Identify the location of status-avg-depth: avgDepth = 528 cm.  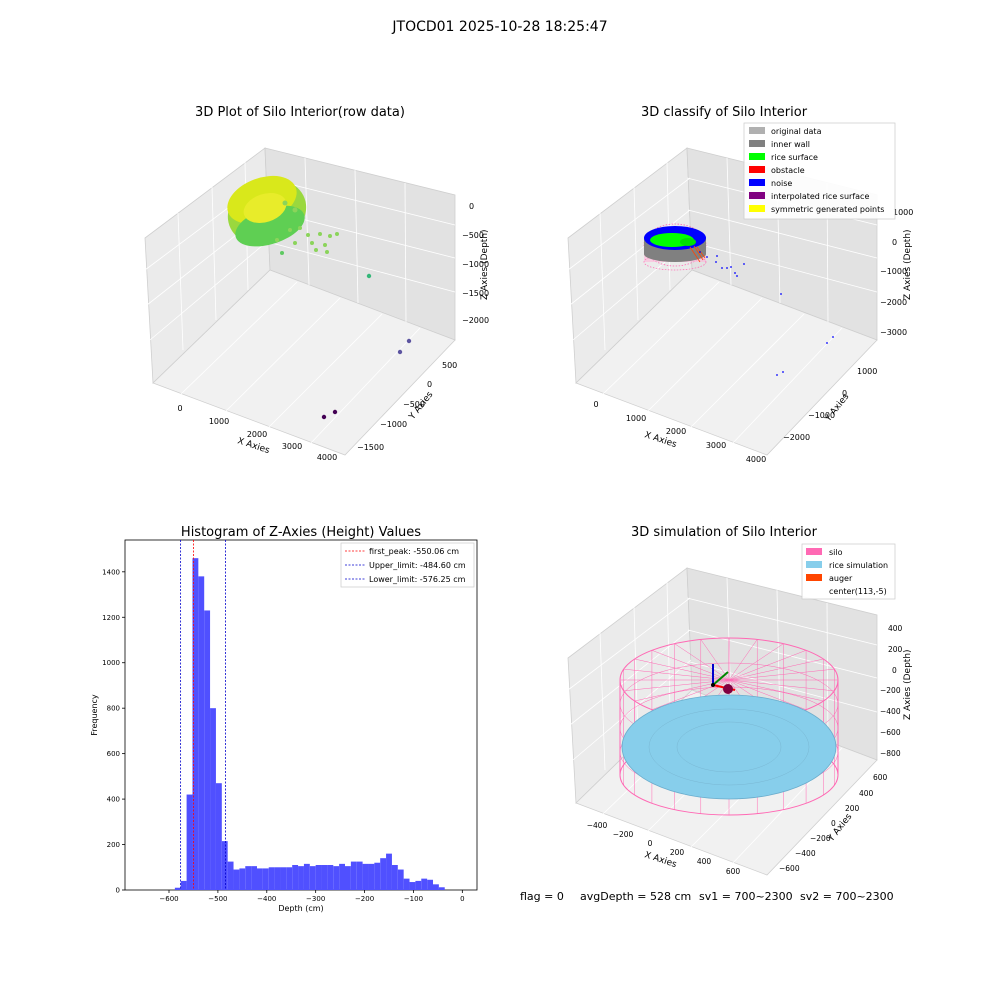
(635, 896).